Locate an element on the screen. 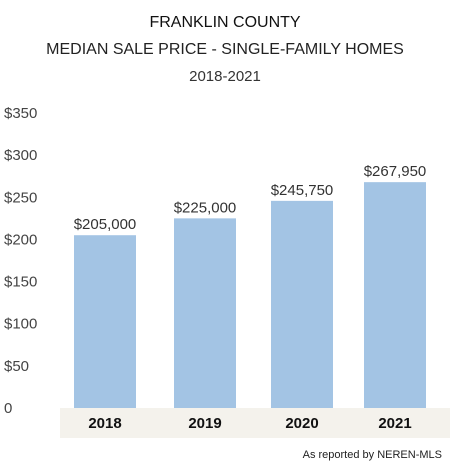  x-axis: 2018 2019 2020 2021 is located at coordinates (249, 423).